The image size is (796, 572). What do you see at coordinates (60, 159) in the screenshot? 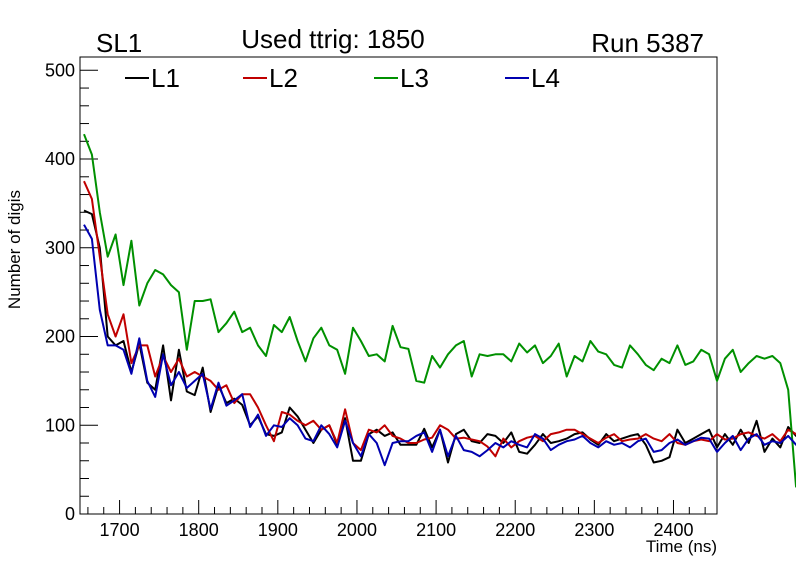
I see `y-tick-label: 400` at bounding box center [60, 159].